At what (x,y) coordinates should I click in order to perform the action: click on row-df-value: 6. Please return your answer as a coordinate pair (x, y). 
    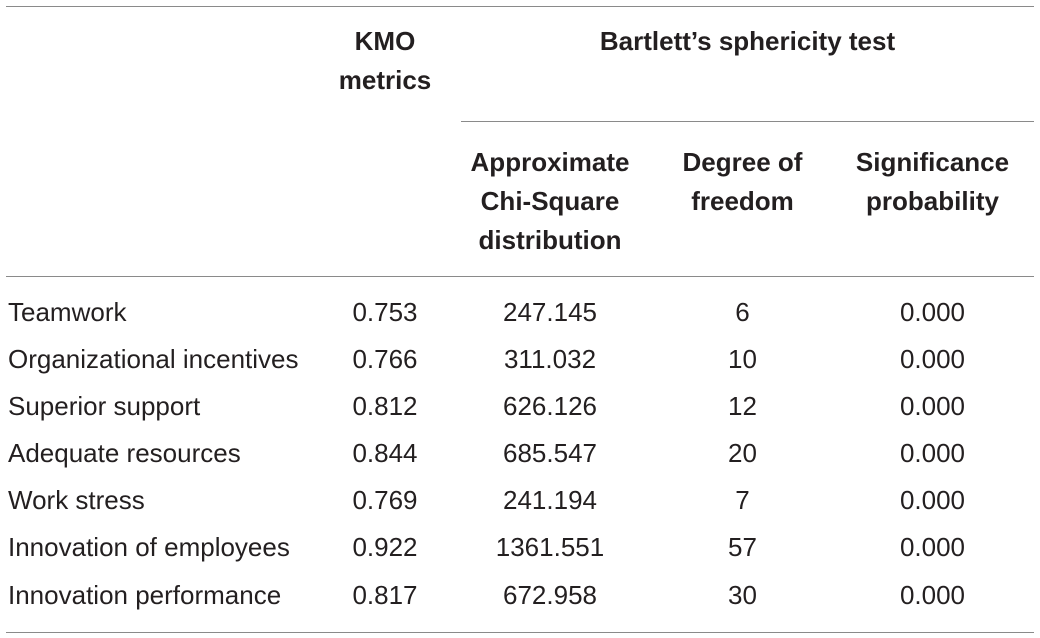
    Looking at the image, I should click on (742, 312).